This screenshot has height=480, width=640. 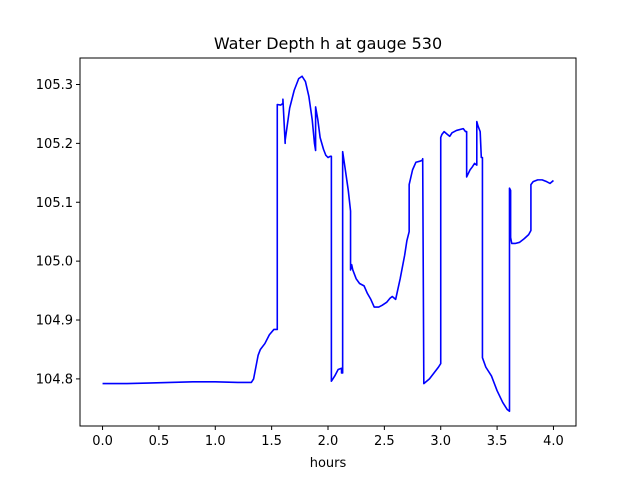 What do you see at coordinates (54, 144) in the screenshot?
I see `y-tick-label: 105.2` at bounding box center [54, 144].